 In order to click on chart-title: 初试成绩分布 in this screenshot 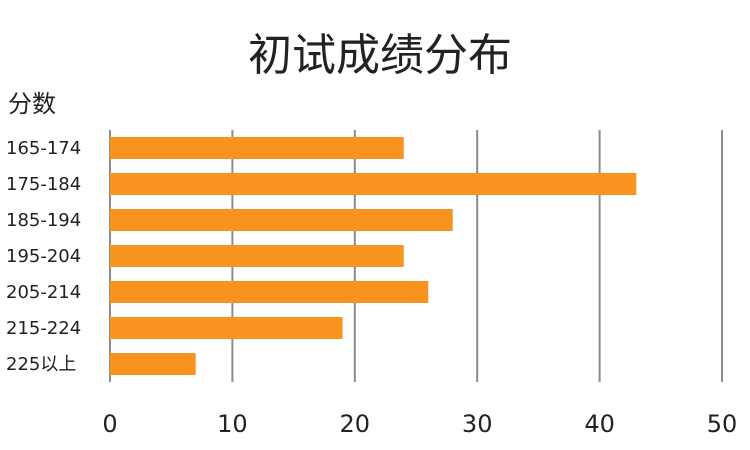, I will do `click(380, 55)`.